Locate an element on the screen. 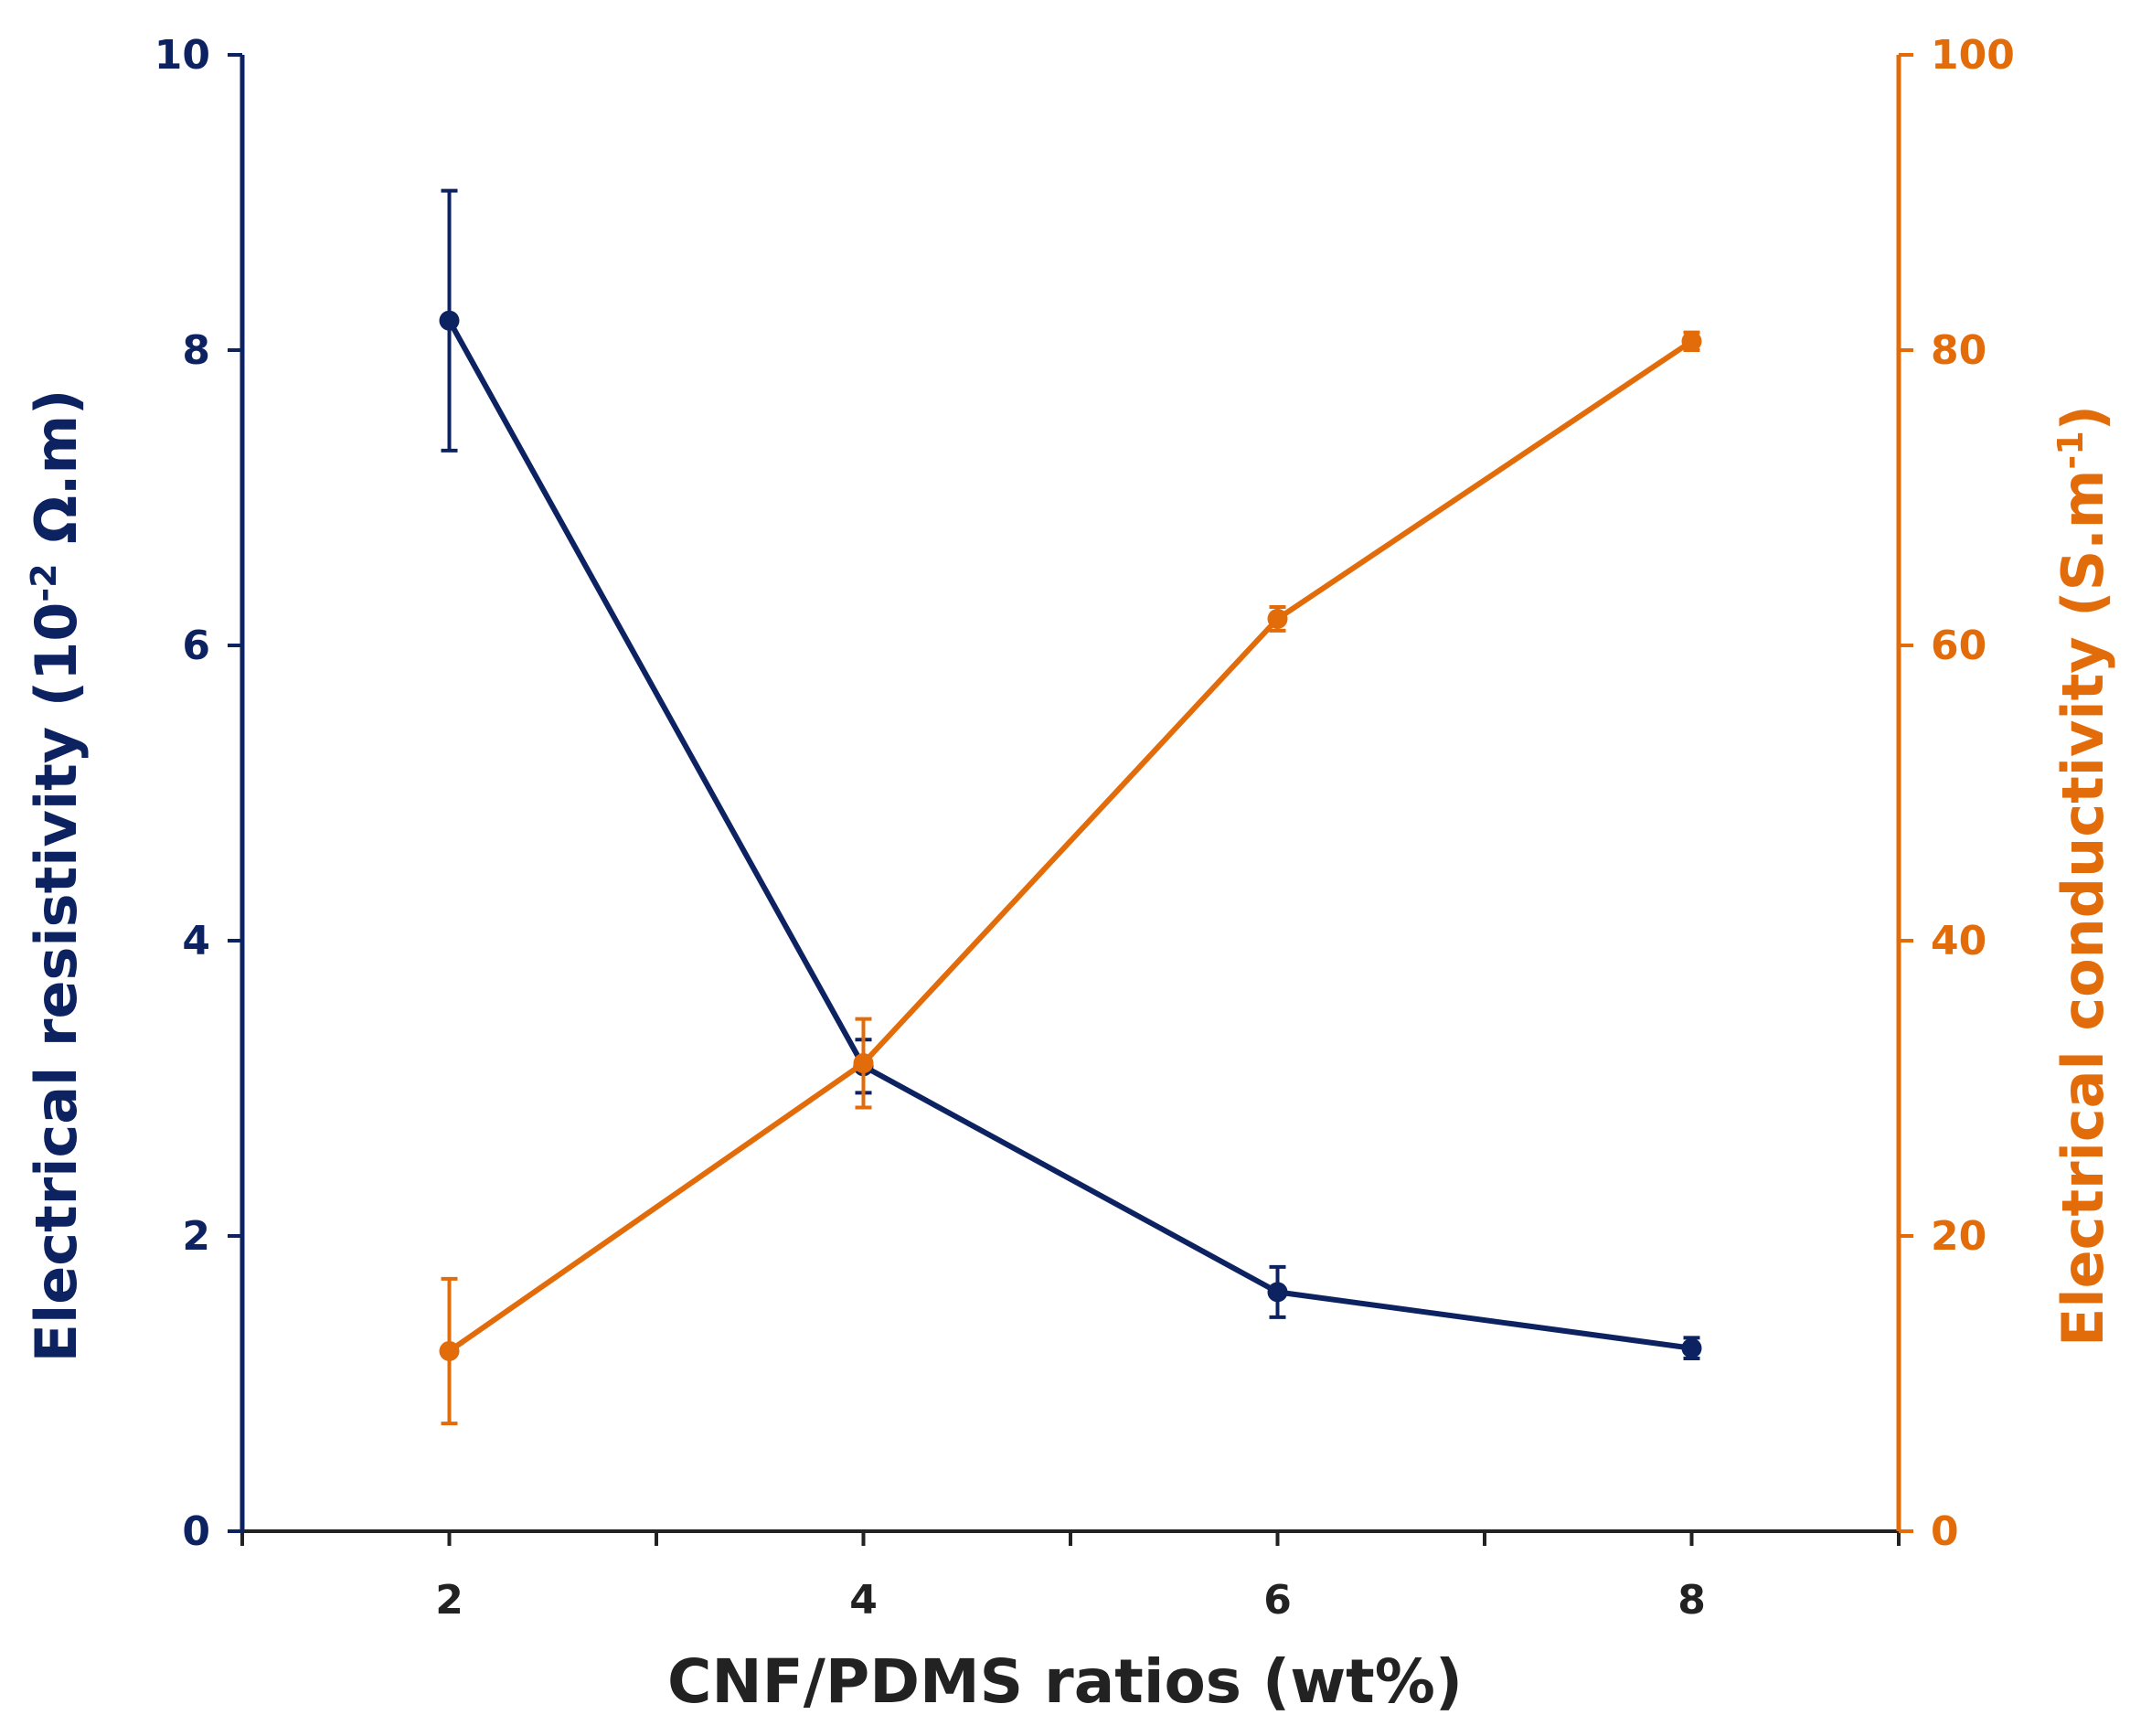 This screenshot has width=2130, height=1736. y-left-tick-label: 0 is located at coordinates (196, 1531).